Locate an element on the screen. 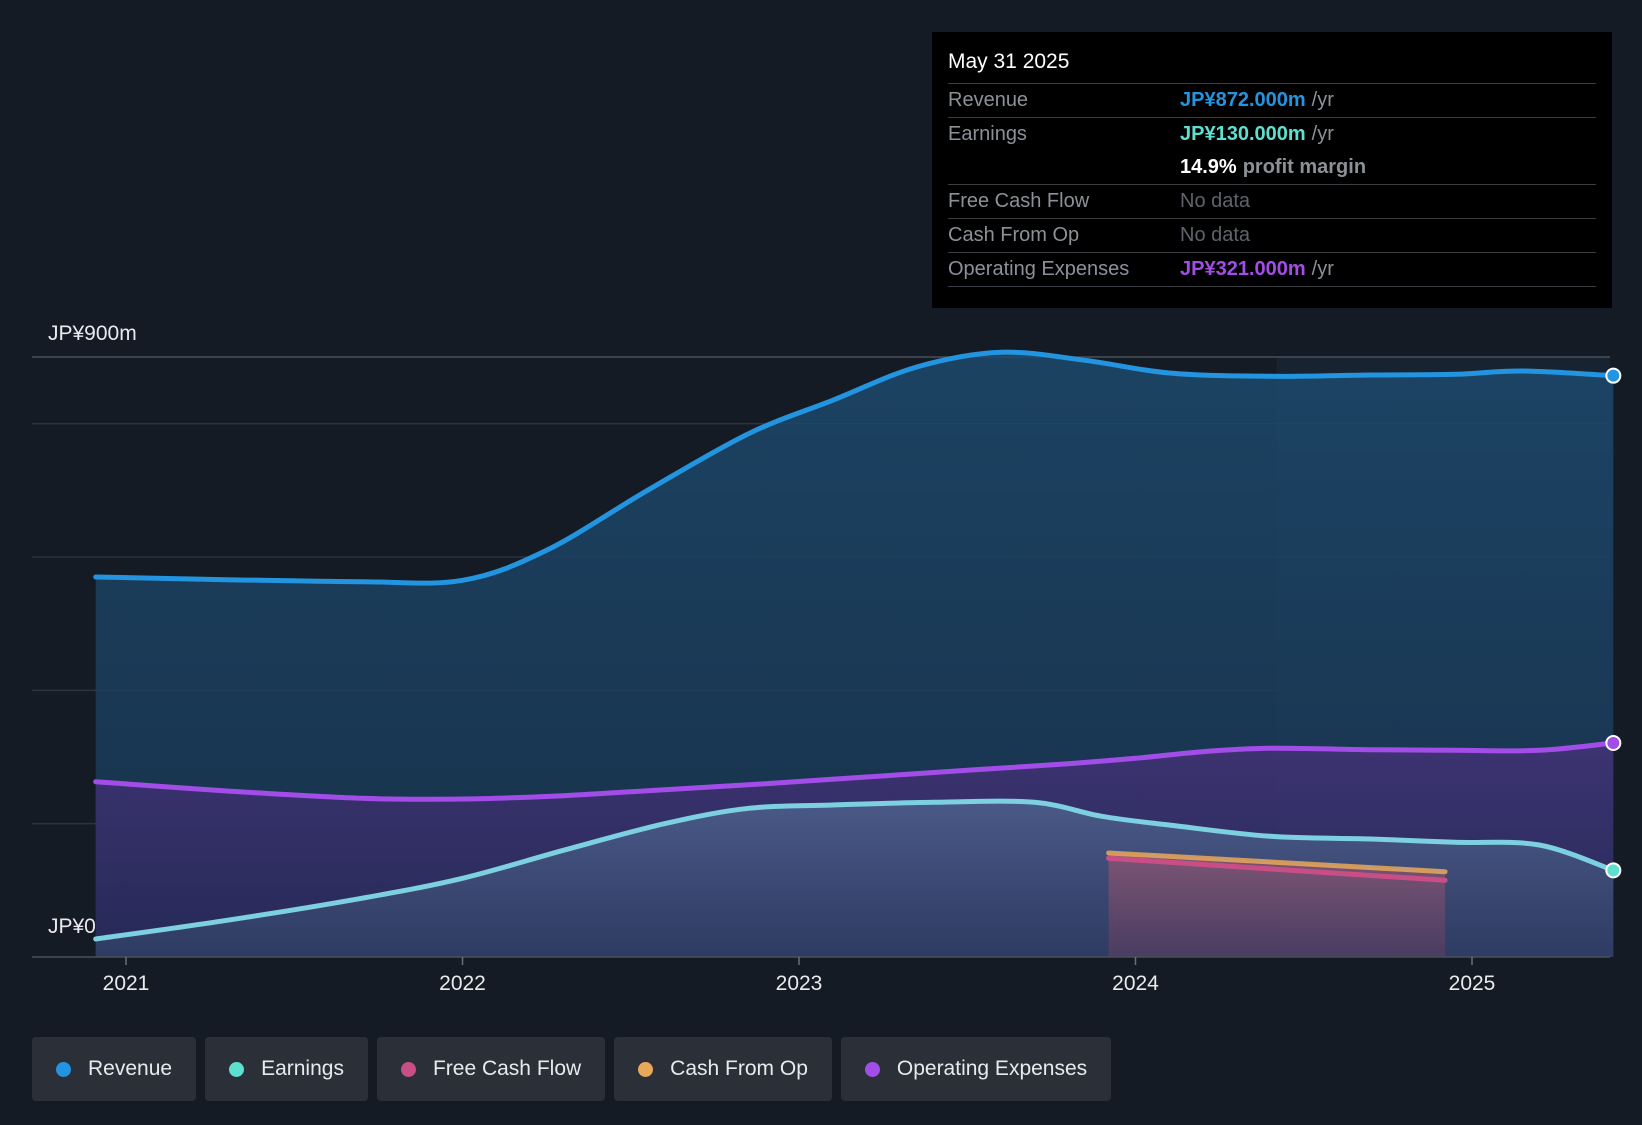 This screenshot has width=1642, height=1125. x-tick-label-2023: 2023 is located at coordinates (799, 983).